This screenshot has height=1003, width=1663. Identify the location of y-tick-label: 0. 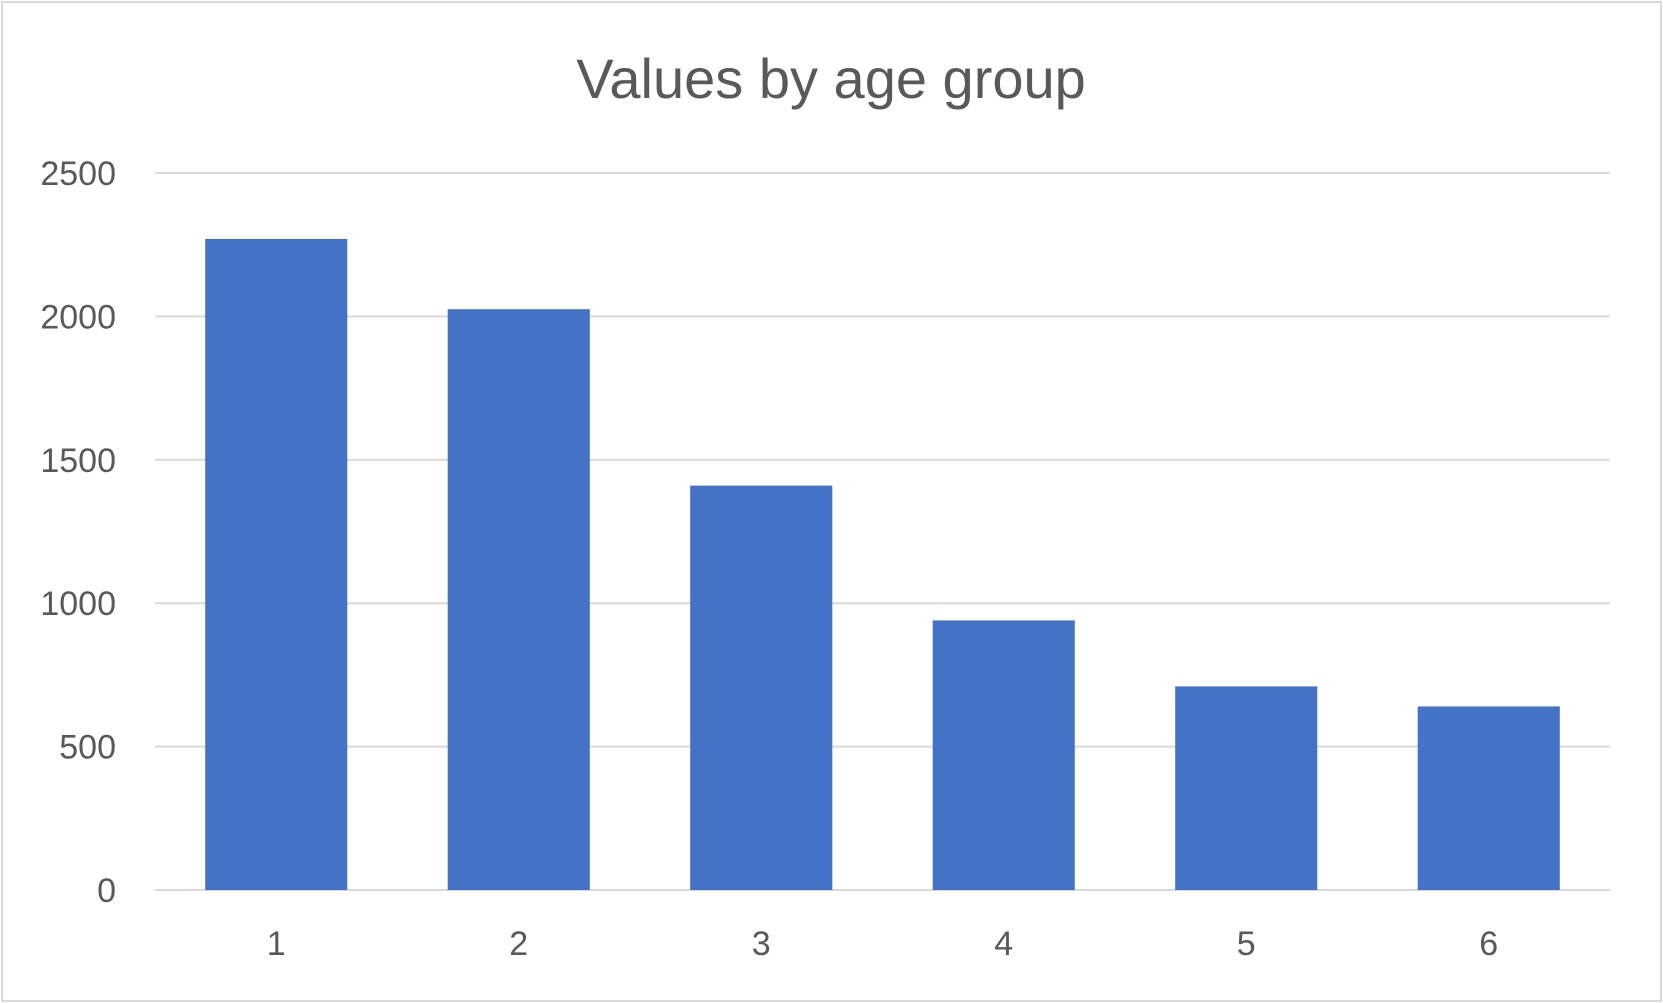
(106, 891).